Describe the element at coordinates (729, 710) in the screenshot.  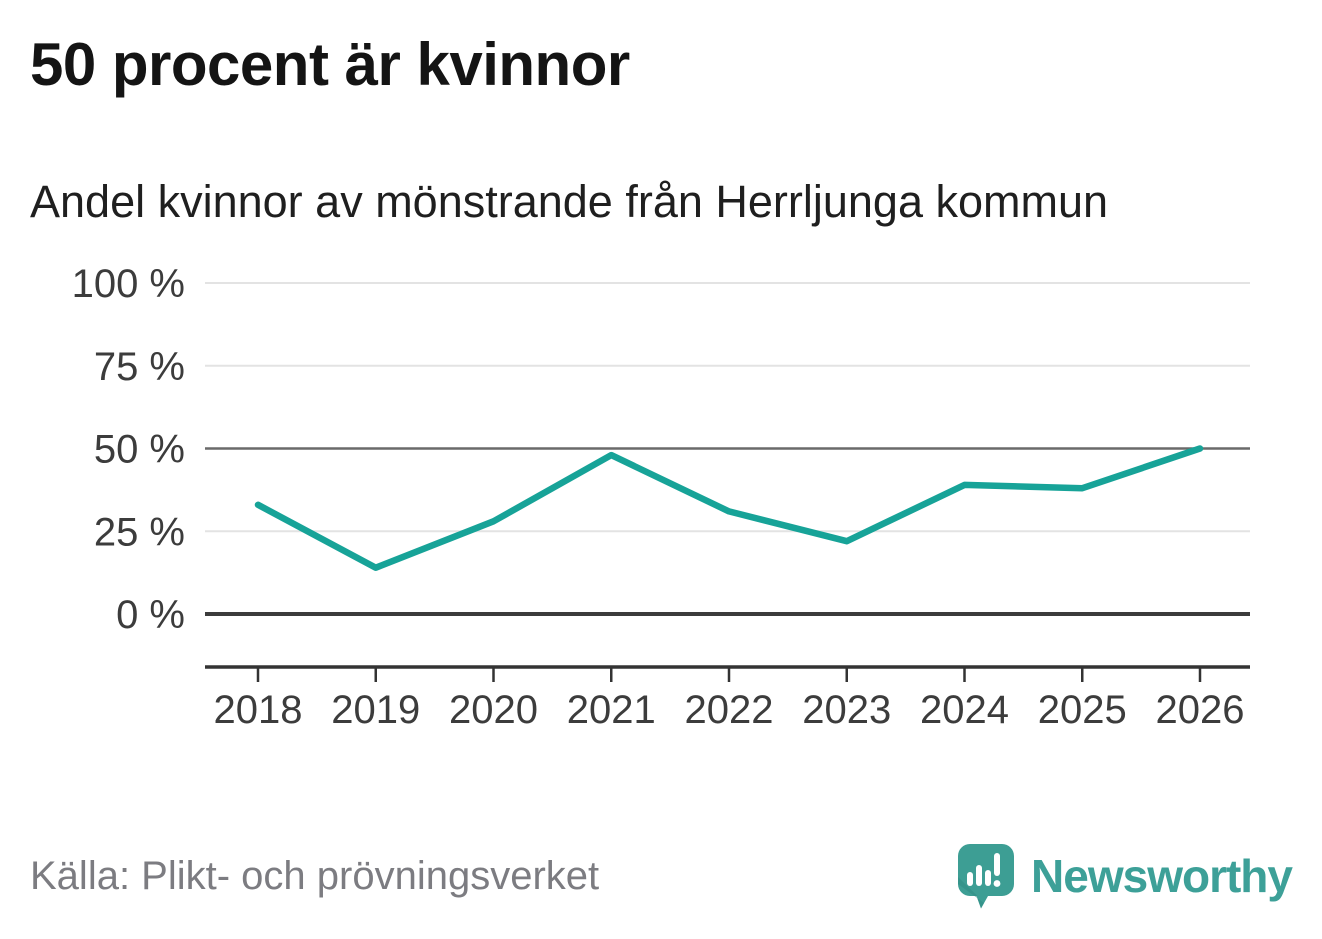
I see `x-tick-label: 2022` at that location.